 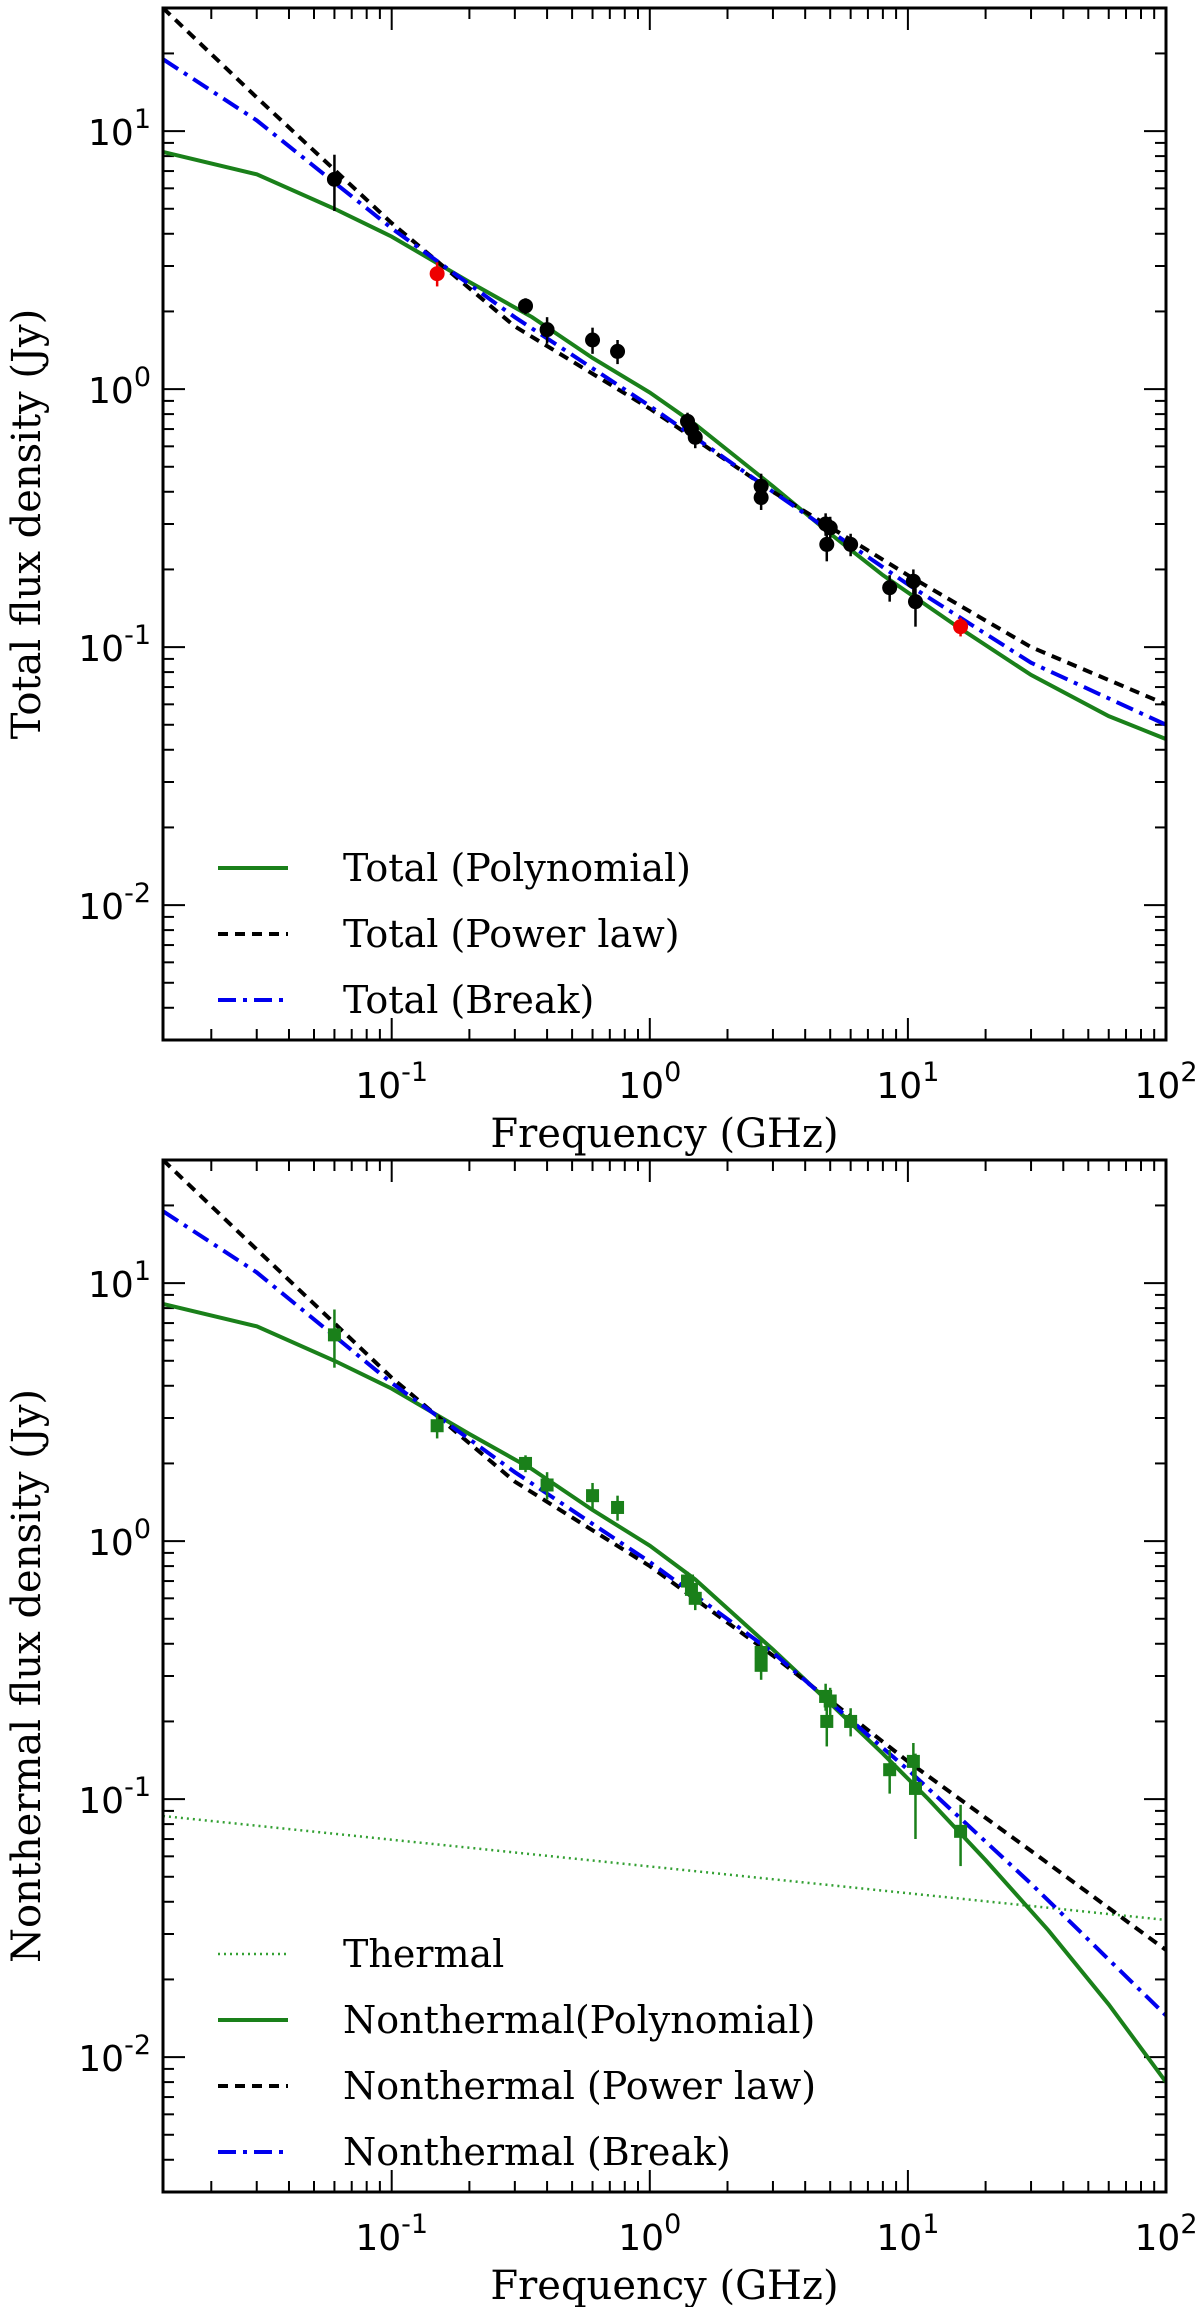 I want to click on legend-label: Total (Polynomial), so click(x=517, y=868).